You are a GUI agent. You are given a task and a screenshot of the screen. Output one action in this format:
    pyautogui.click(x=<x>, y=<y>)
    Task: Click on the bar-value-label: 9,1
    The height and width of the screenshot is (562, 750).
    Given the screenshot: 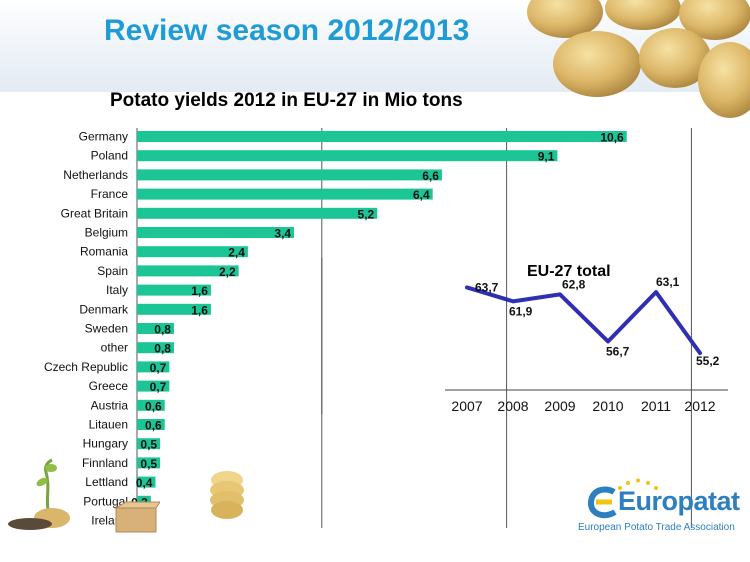 What is the action you would take?
    pyautogui.click(x=546, y=157)
    